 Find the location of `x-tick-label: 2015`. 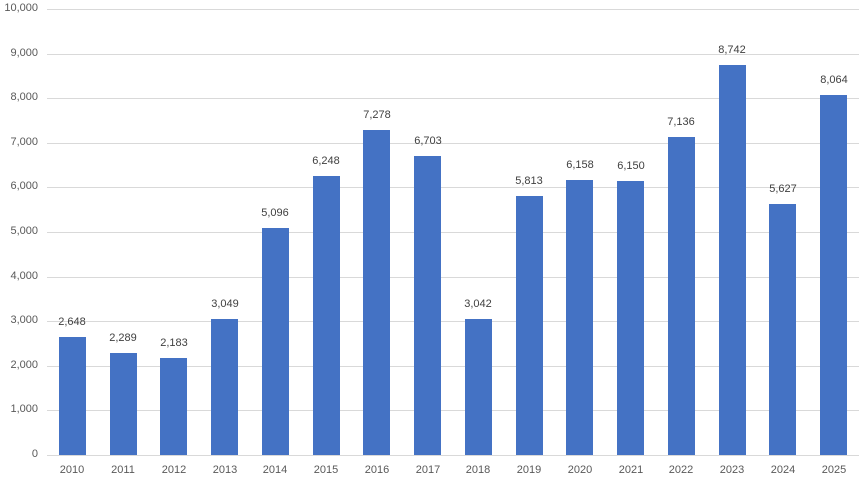

x-tick-label: 2015 is located at coordinates (326, 470).